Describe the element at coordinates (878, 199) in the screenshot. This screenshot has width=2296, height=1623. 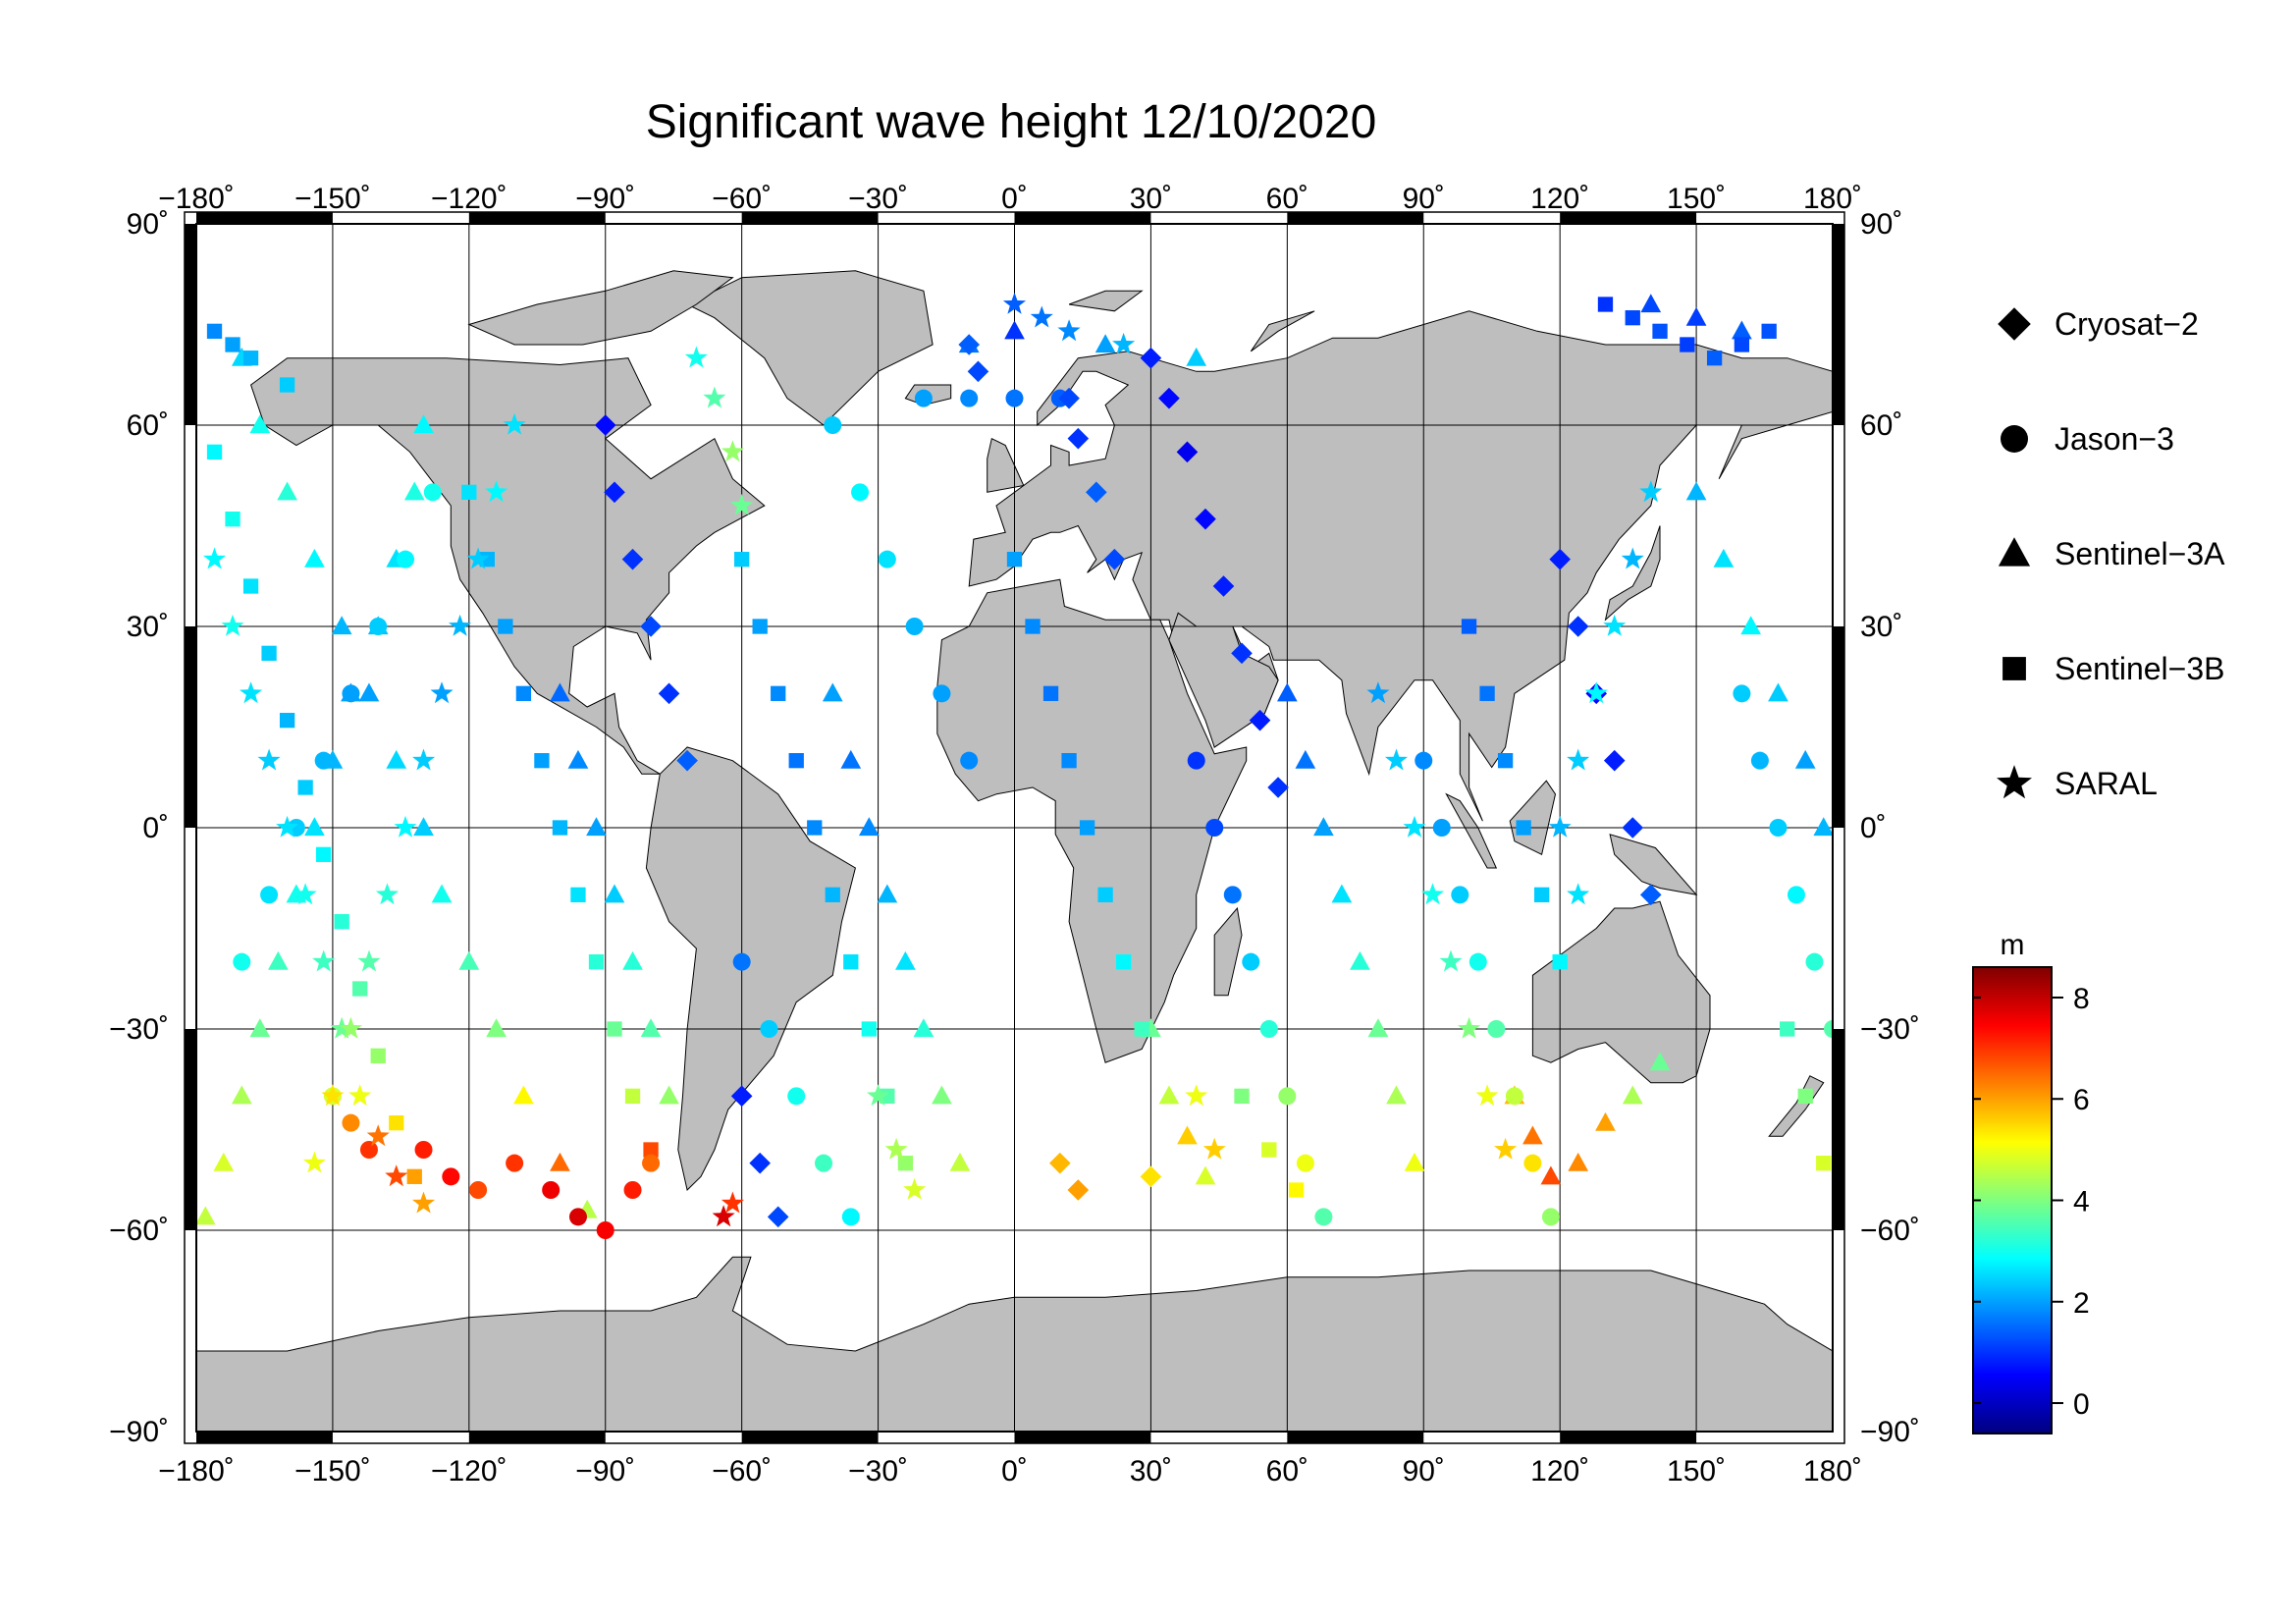
I see `lon-tick-label-top: −30˚` at that location.